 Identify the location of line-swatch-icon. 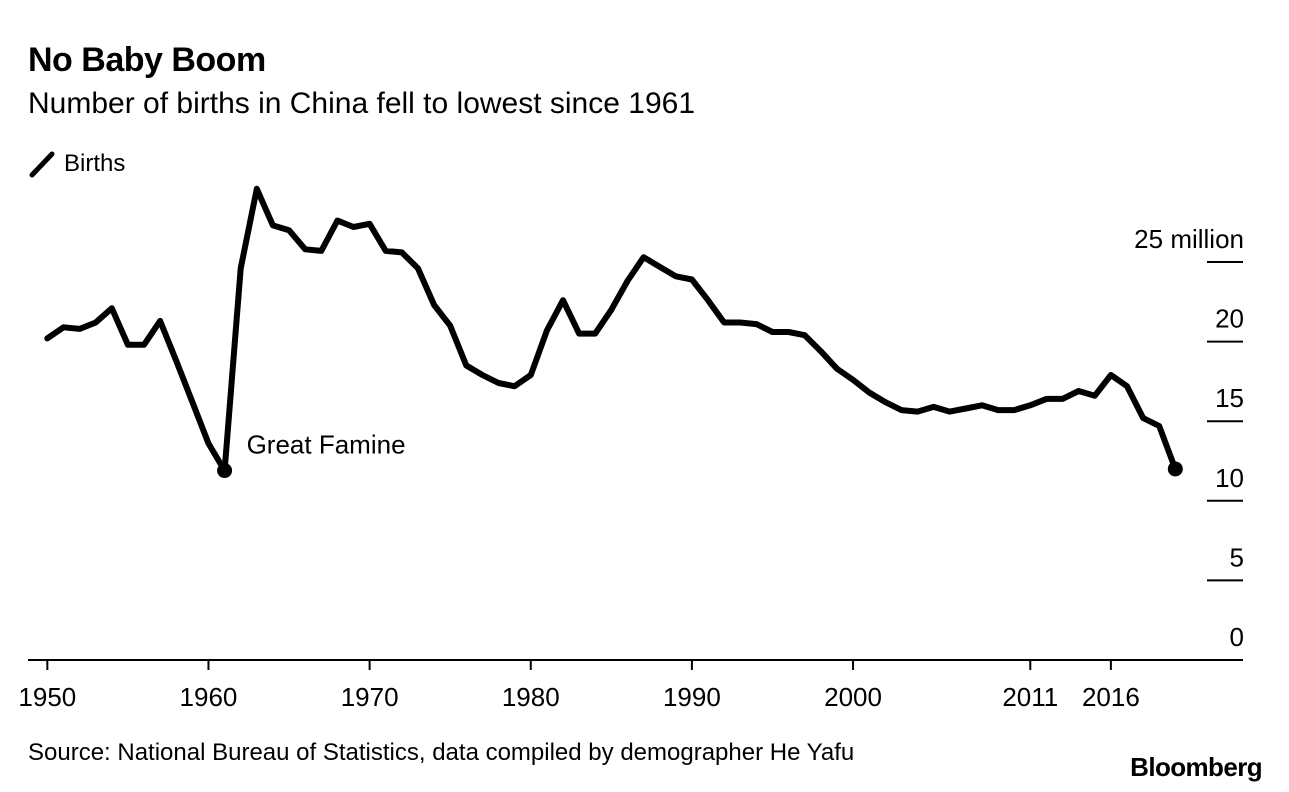
(42, 164).